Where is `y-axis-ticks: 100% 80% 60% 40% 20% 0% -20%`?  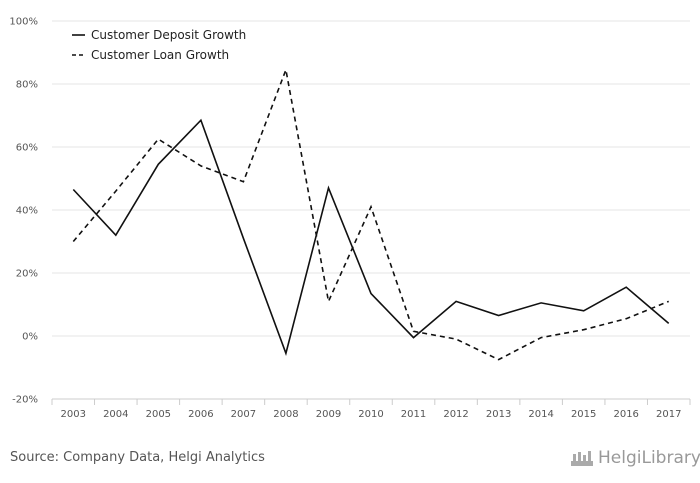
y-axis-ticks: 100% 80% 60% 40% 20% 0% -20% is located at coordinates (23, 211).